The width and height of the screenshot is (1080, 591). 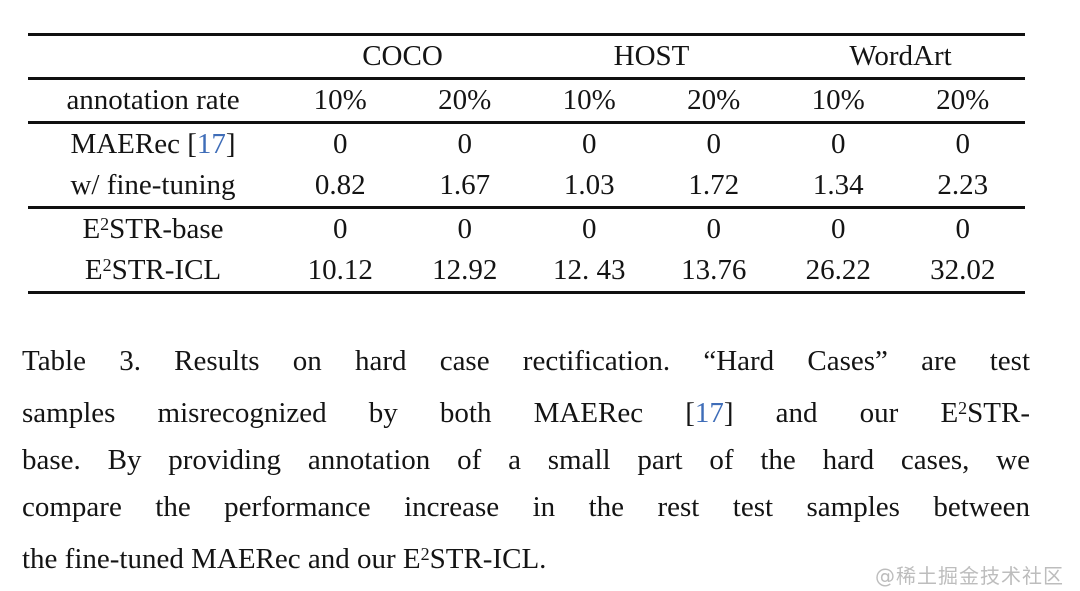 I want to click on annotation-rate-row: annotation rate 10% 20% 10% 20% 10% 20%, so click(x=526, y=101).